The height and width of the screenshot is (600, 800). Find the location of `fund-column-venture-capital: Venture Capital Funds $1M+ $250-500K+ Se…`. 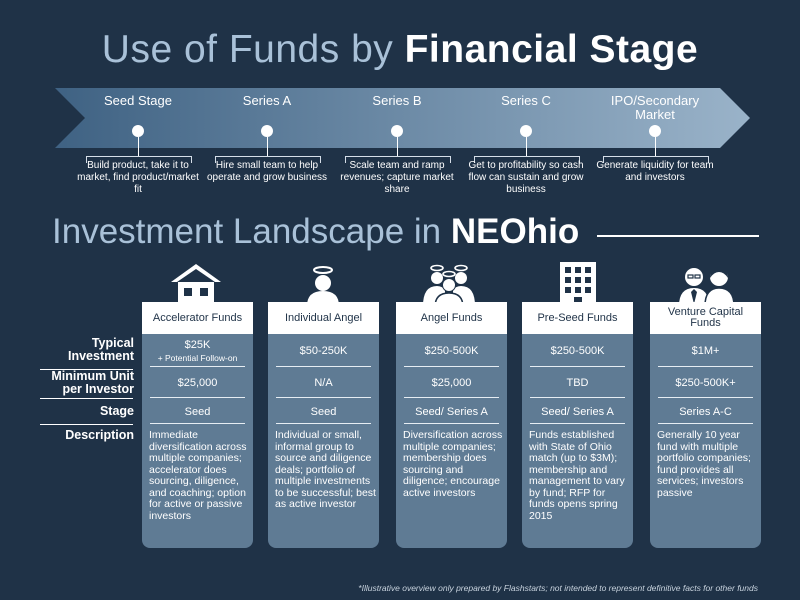

fund-column-venture-capital: Venture Capital Funds $1M+ $250-500K+ Se… is located at coordinates (705, 425).